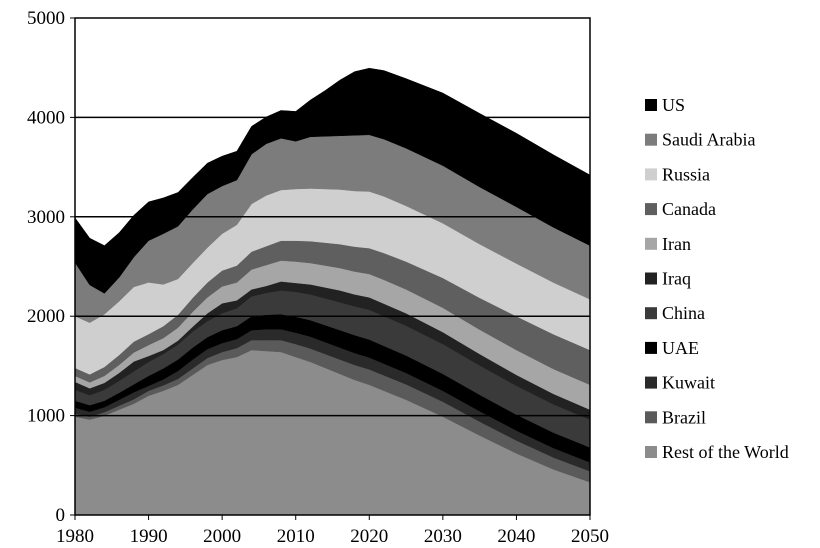 The width and height of the screenshot is (820, 548). What do you see at coordinates (651, 139) in the screenshot?
I see `legend-swatch-saudi-arabia` at bounding box center [651, 139].